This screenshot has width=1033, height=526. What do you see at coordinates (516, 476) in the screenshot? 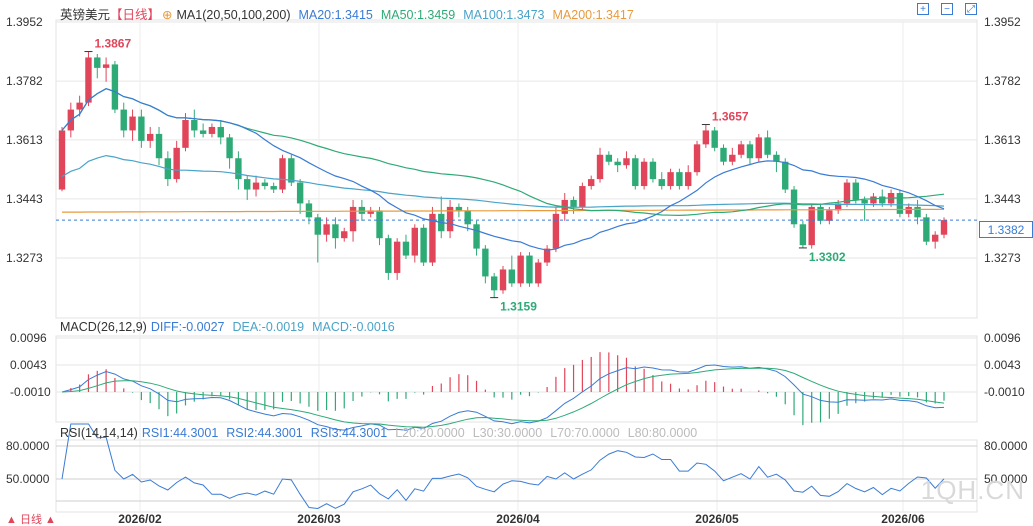
I see `rsi-panel-frame` at bounding box center [516, 476].